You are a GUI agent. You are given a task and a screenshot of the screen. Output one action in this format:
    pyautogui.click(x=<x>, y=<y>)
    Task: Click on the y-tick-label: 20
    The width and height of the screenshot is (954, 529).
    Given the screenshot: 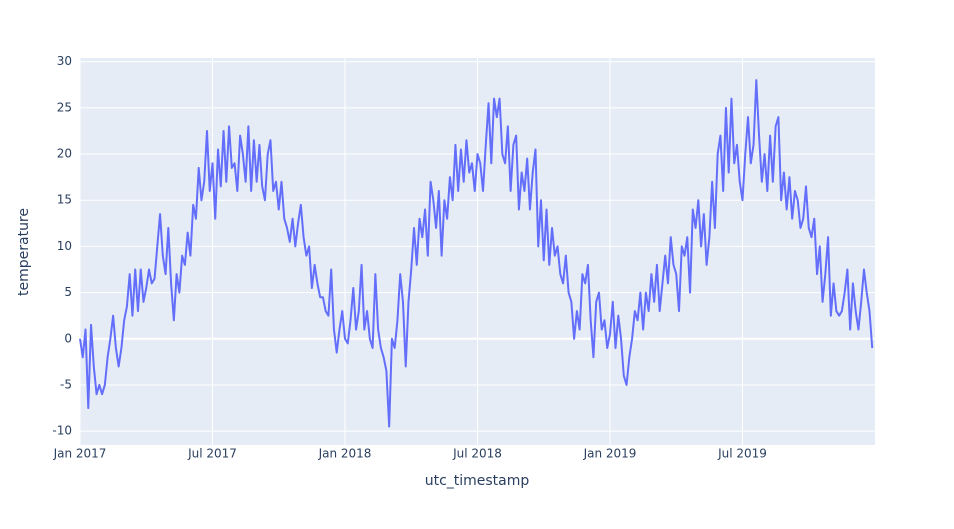 What is the action you would take?
    pyautogui.click(x=64, y=154)
    